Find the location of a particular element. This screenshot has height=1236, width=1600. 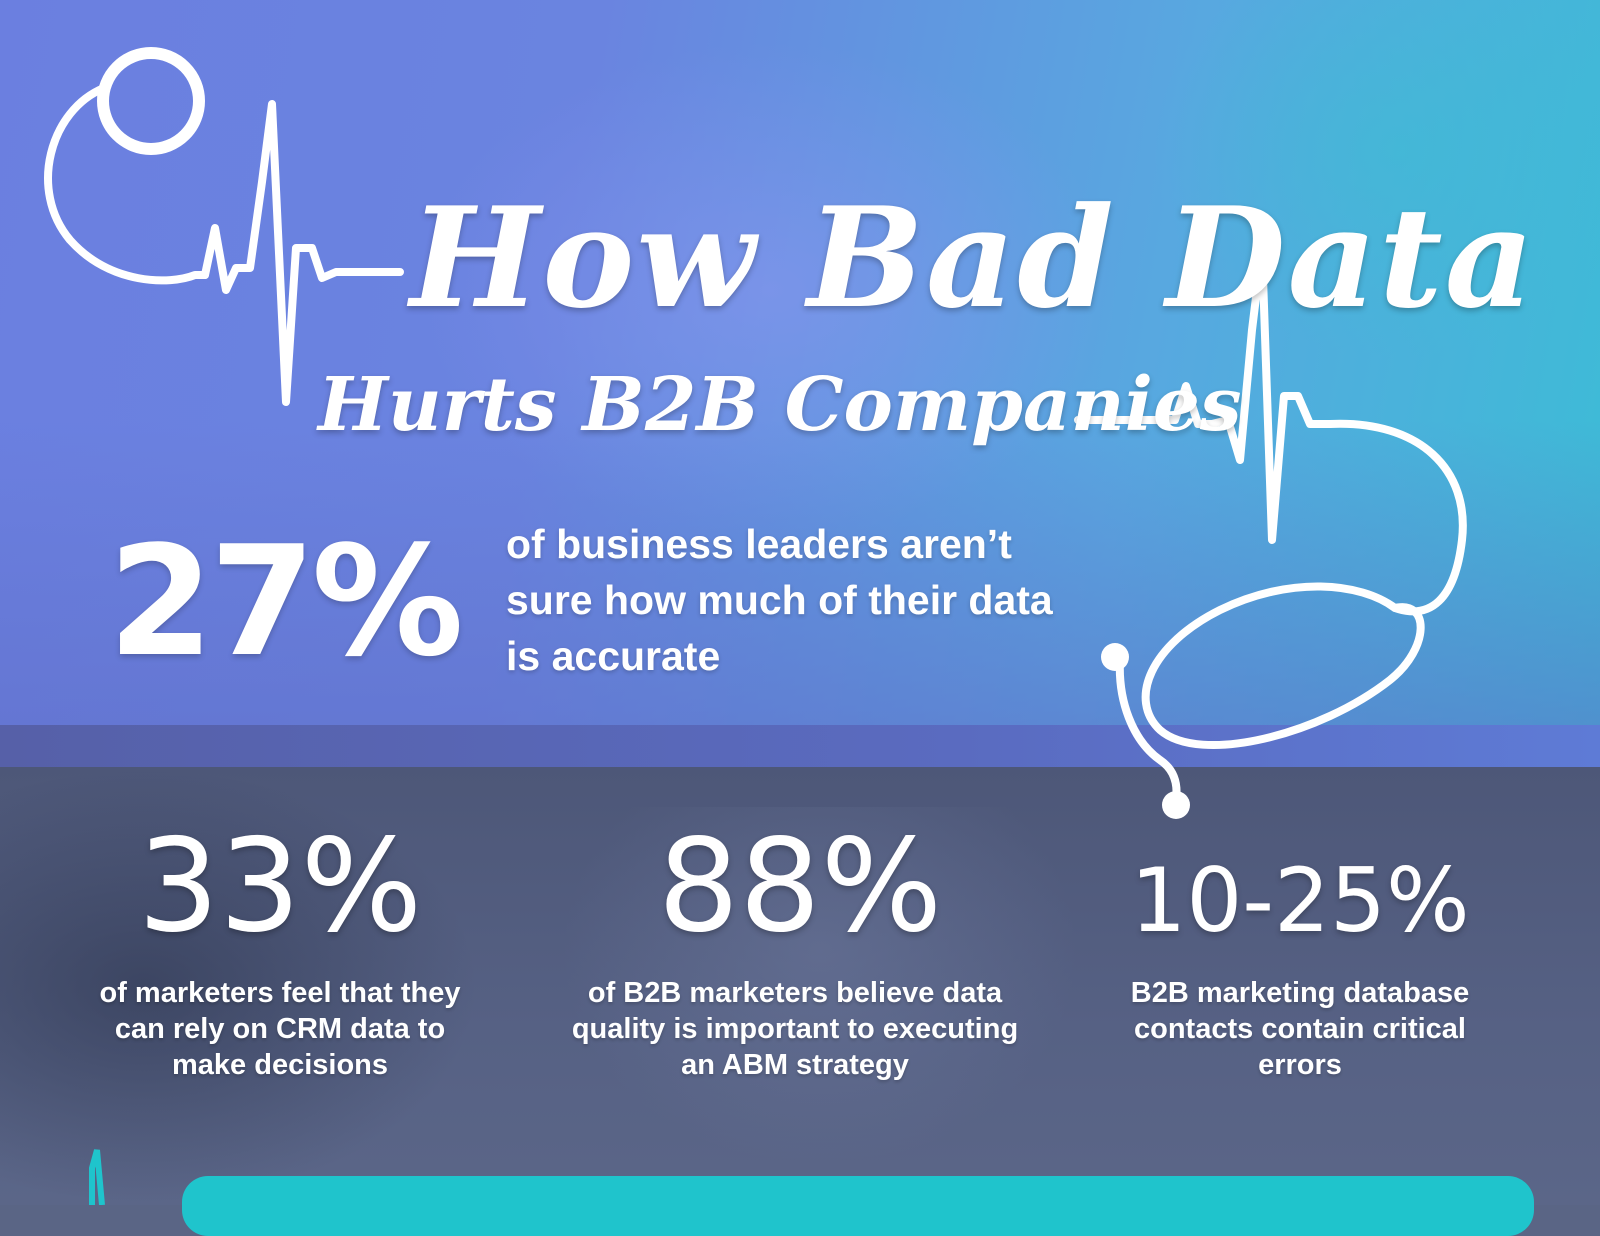

next-section-card is located at coordinates (858, 1206).